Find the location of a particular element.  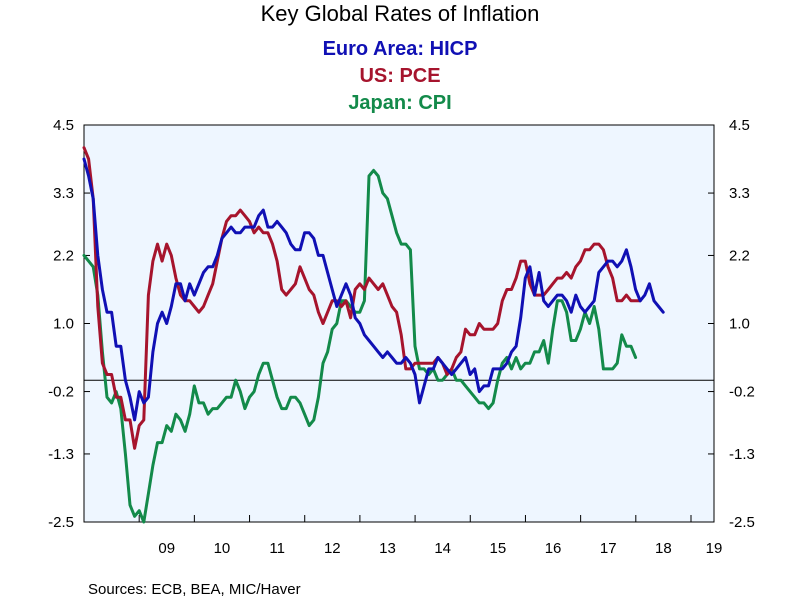

x-tick-label: 18 is located at coordinates (663, 548).